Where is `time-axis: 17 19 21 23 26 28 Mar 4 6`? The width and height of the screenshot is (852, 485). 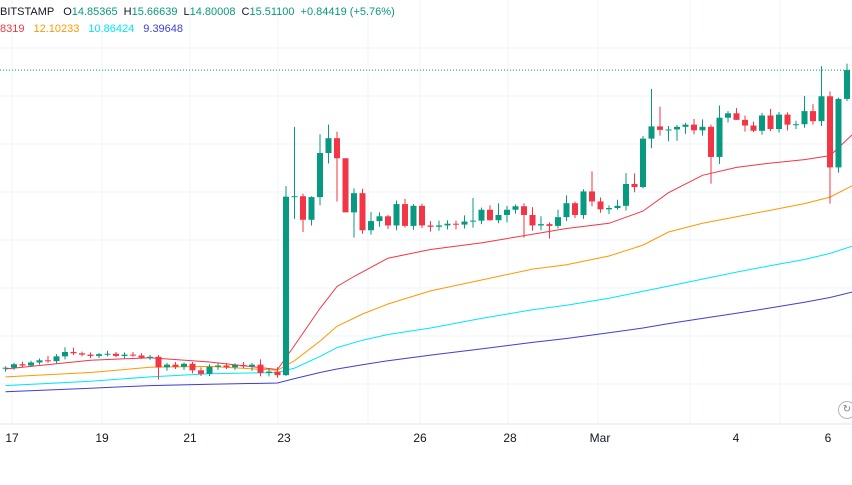
time-axis: 17 19 21 23 26 28 Mar 4 6 is located at coordinates (418, 438).